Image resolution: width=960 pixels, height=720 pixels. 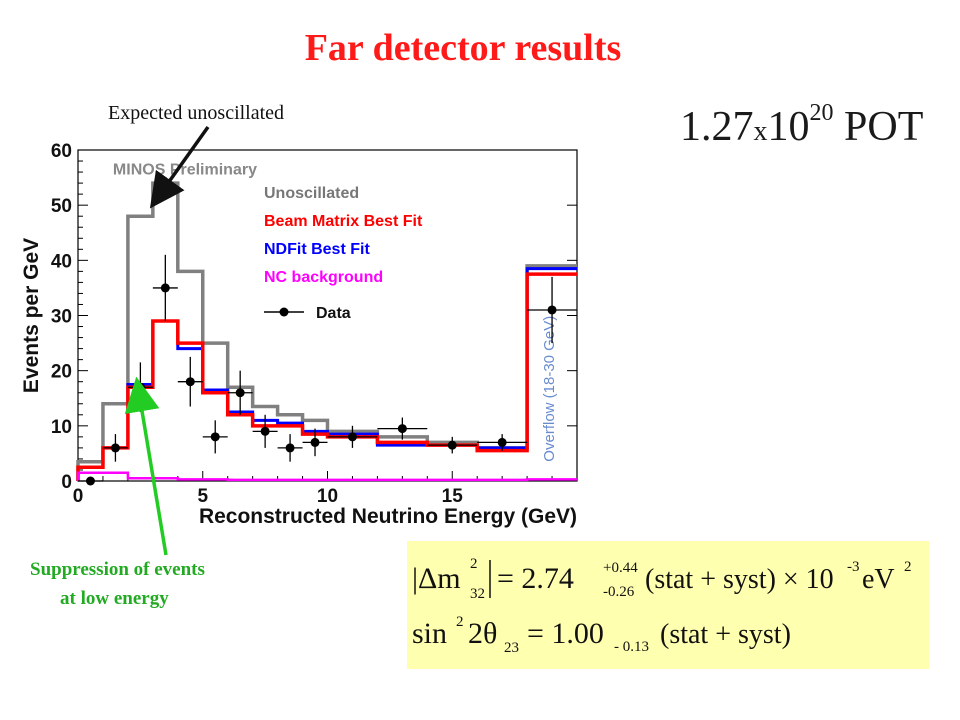 What do you see at coordinates (511, 648) in the screenshot?
I see `theta-sub: 23` at bounding box center [511, 648].